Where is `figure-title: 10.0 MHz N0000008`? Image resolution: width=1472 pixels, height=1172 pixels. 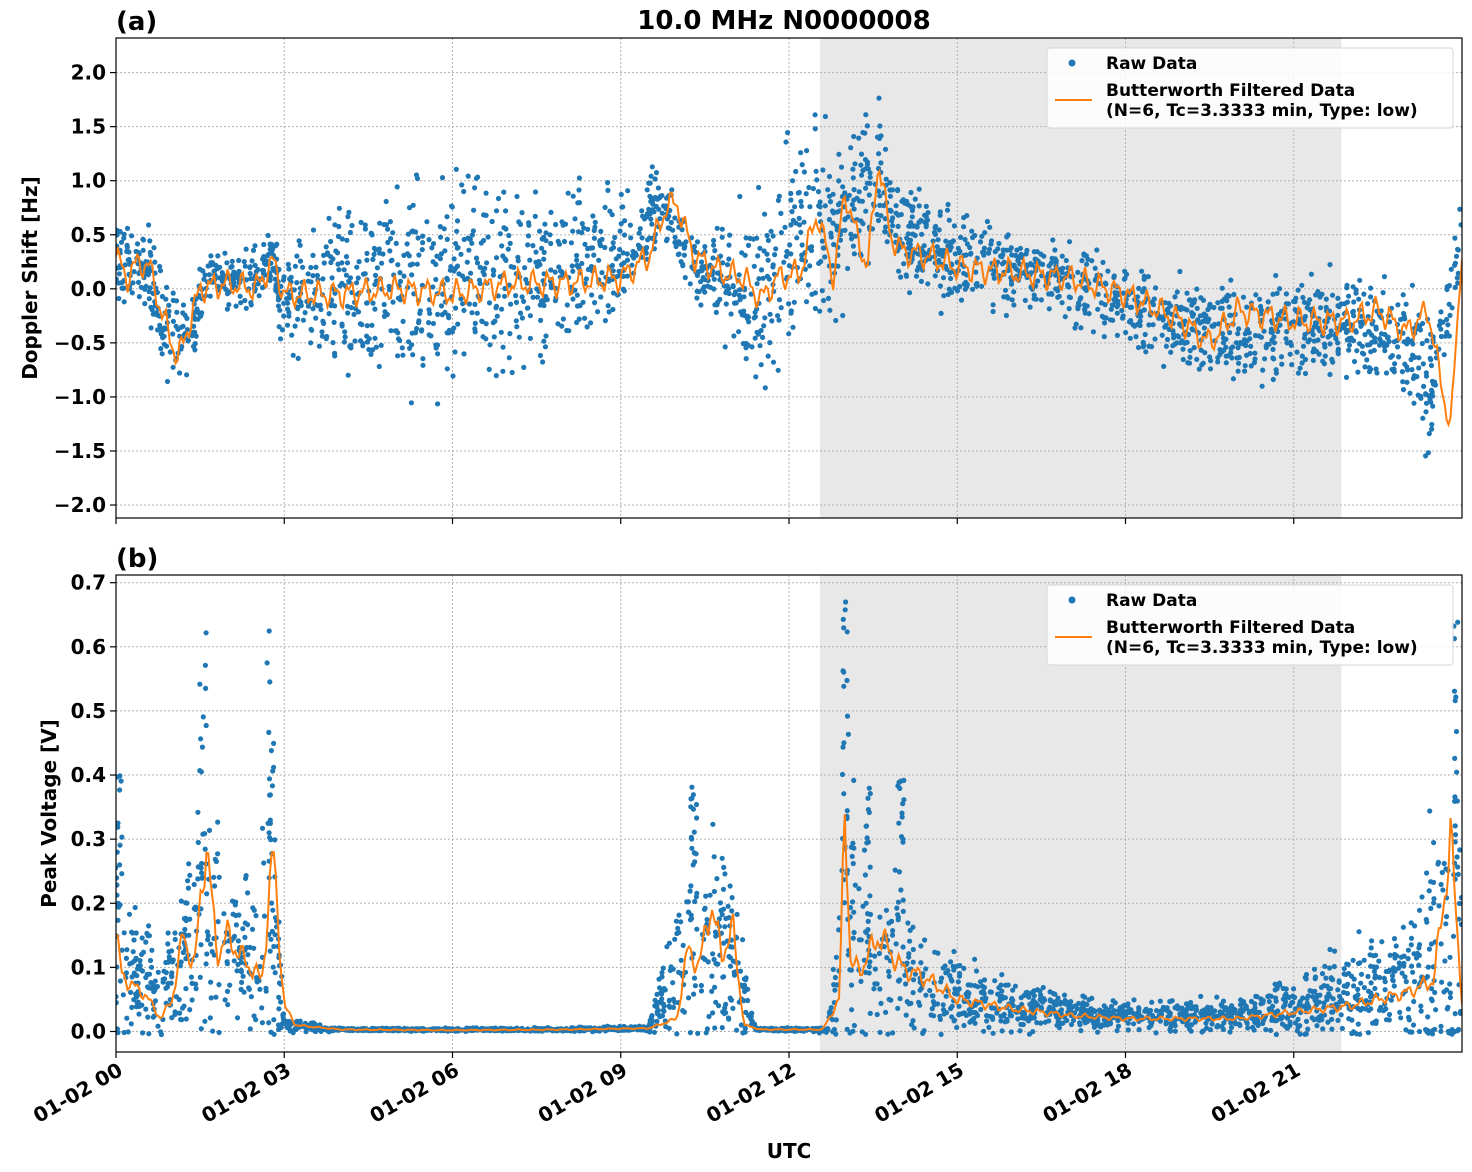 figure-title: 10.0 MHz N0000008 is located at coordinates (783, 21).